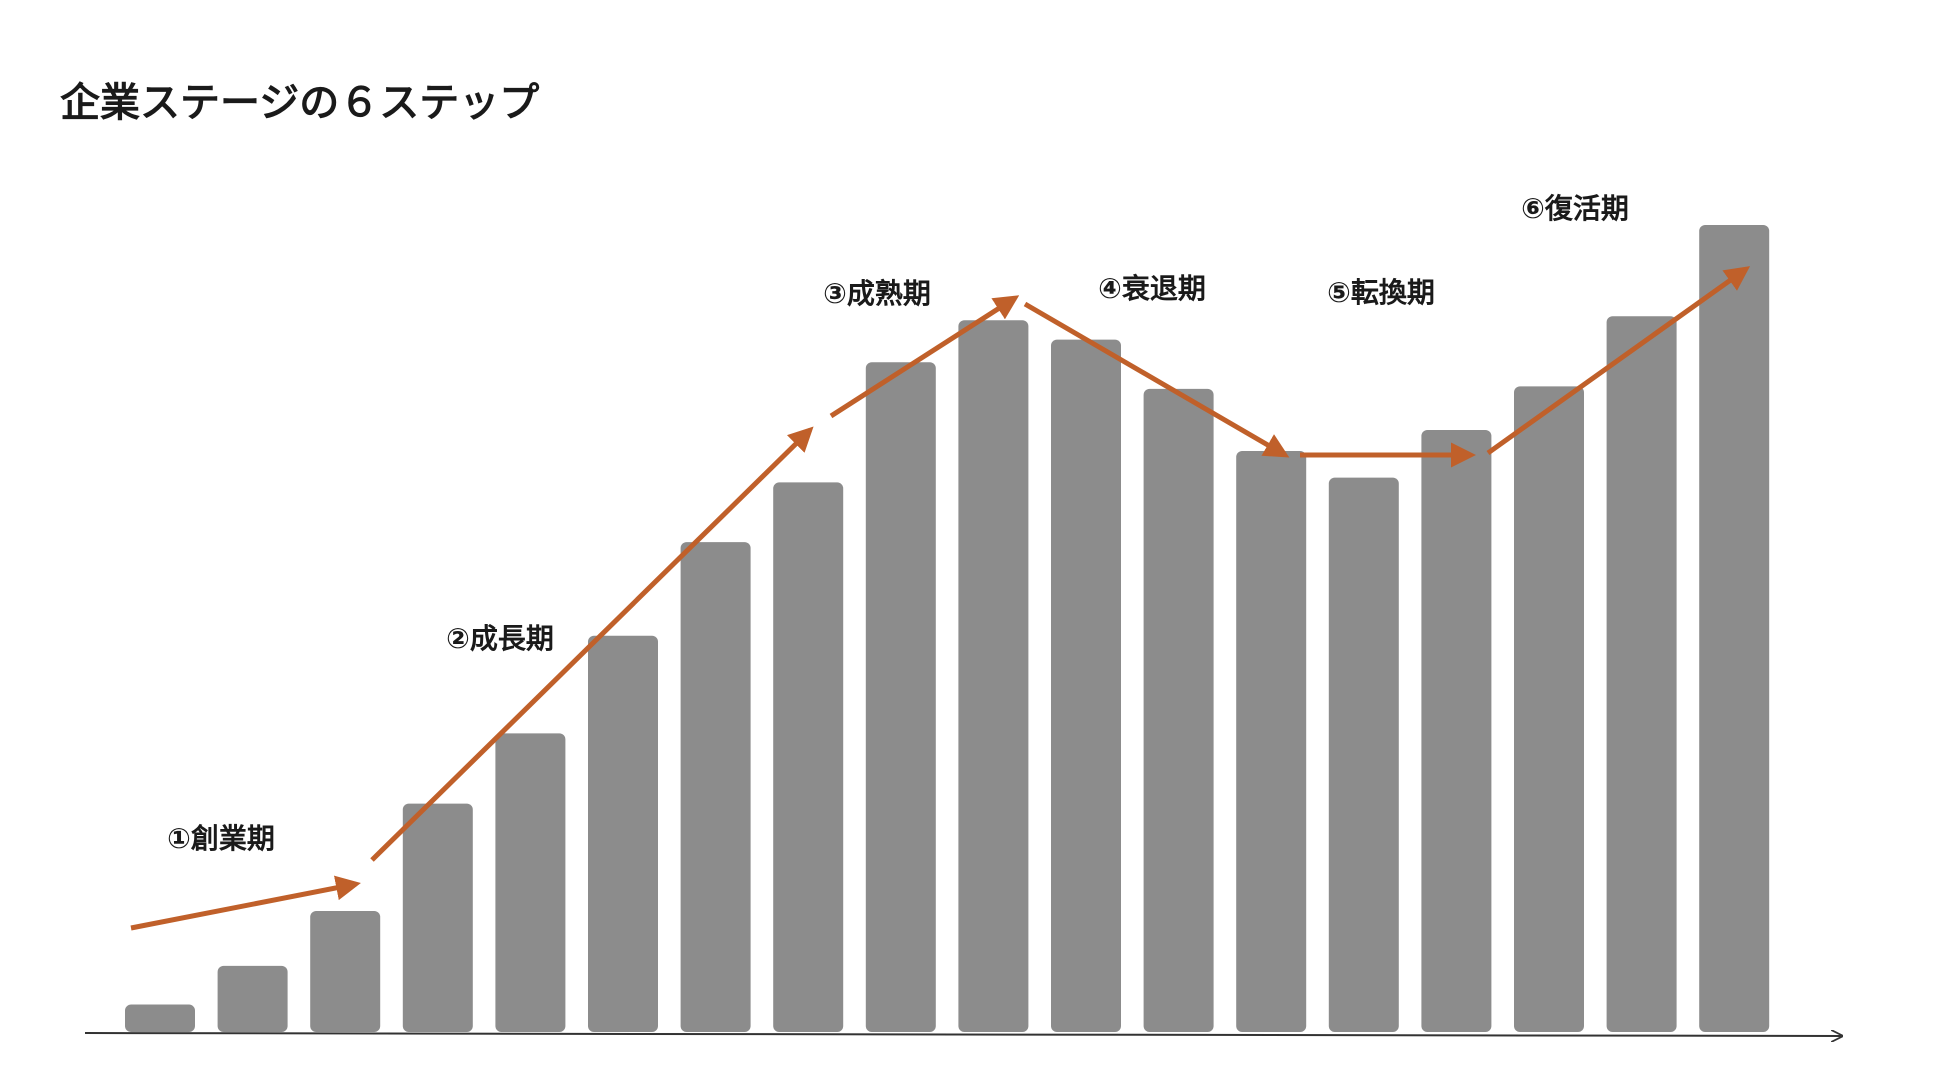  What do you see at coordinates (299, 103) in the screenshot?
I see `chart-title: 企業ステージの６ステップ` at bounding box center [299, 103].